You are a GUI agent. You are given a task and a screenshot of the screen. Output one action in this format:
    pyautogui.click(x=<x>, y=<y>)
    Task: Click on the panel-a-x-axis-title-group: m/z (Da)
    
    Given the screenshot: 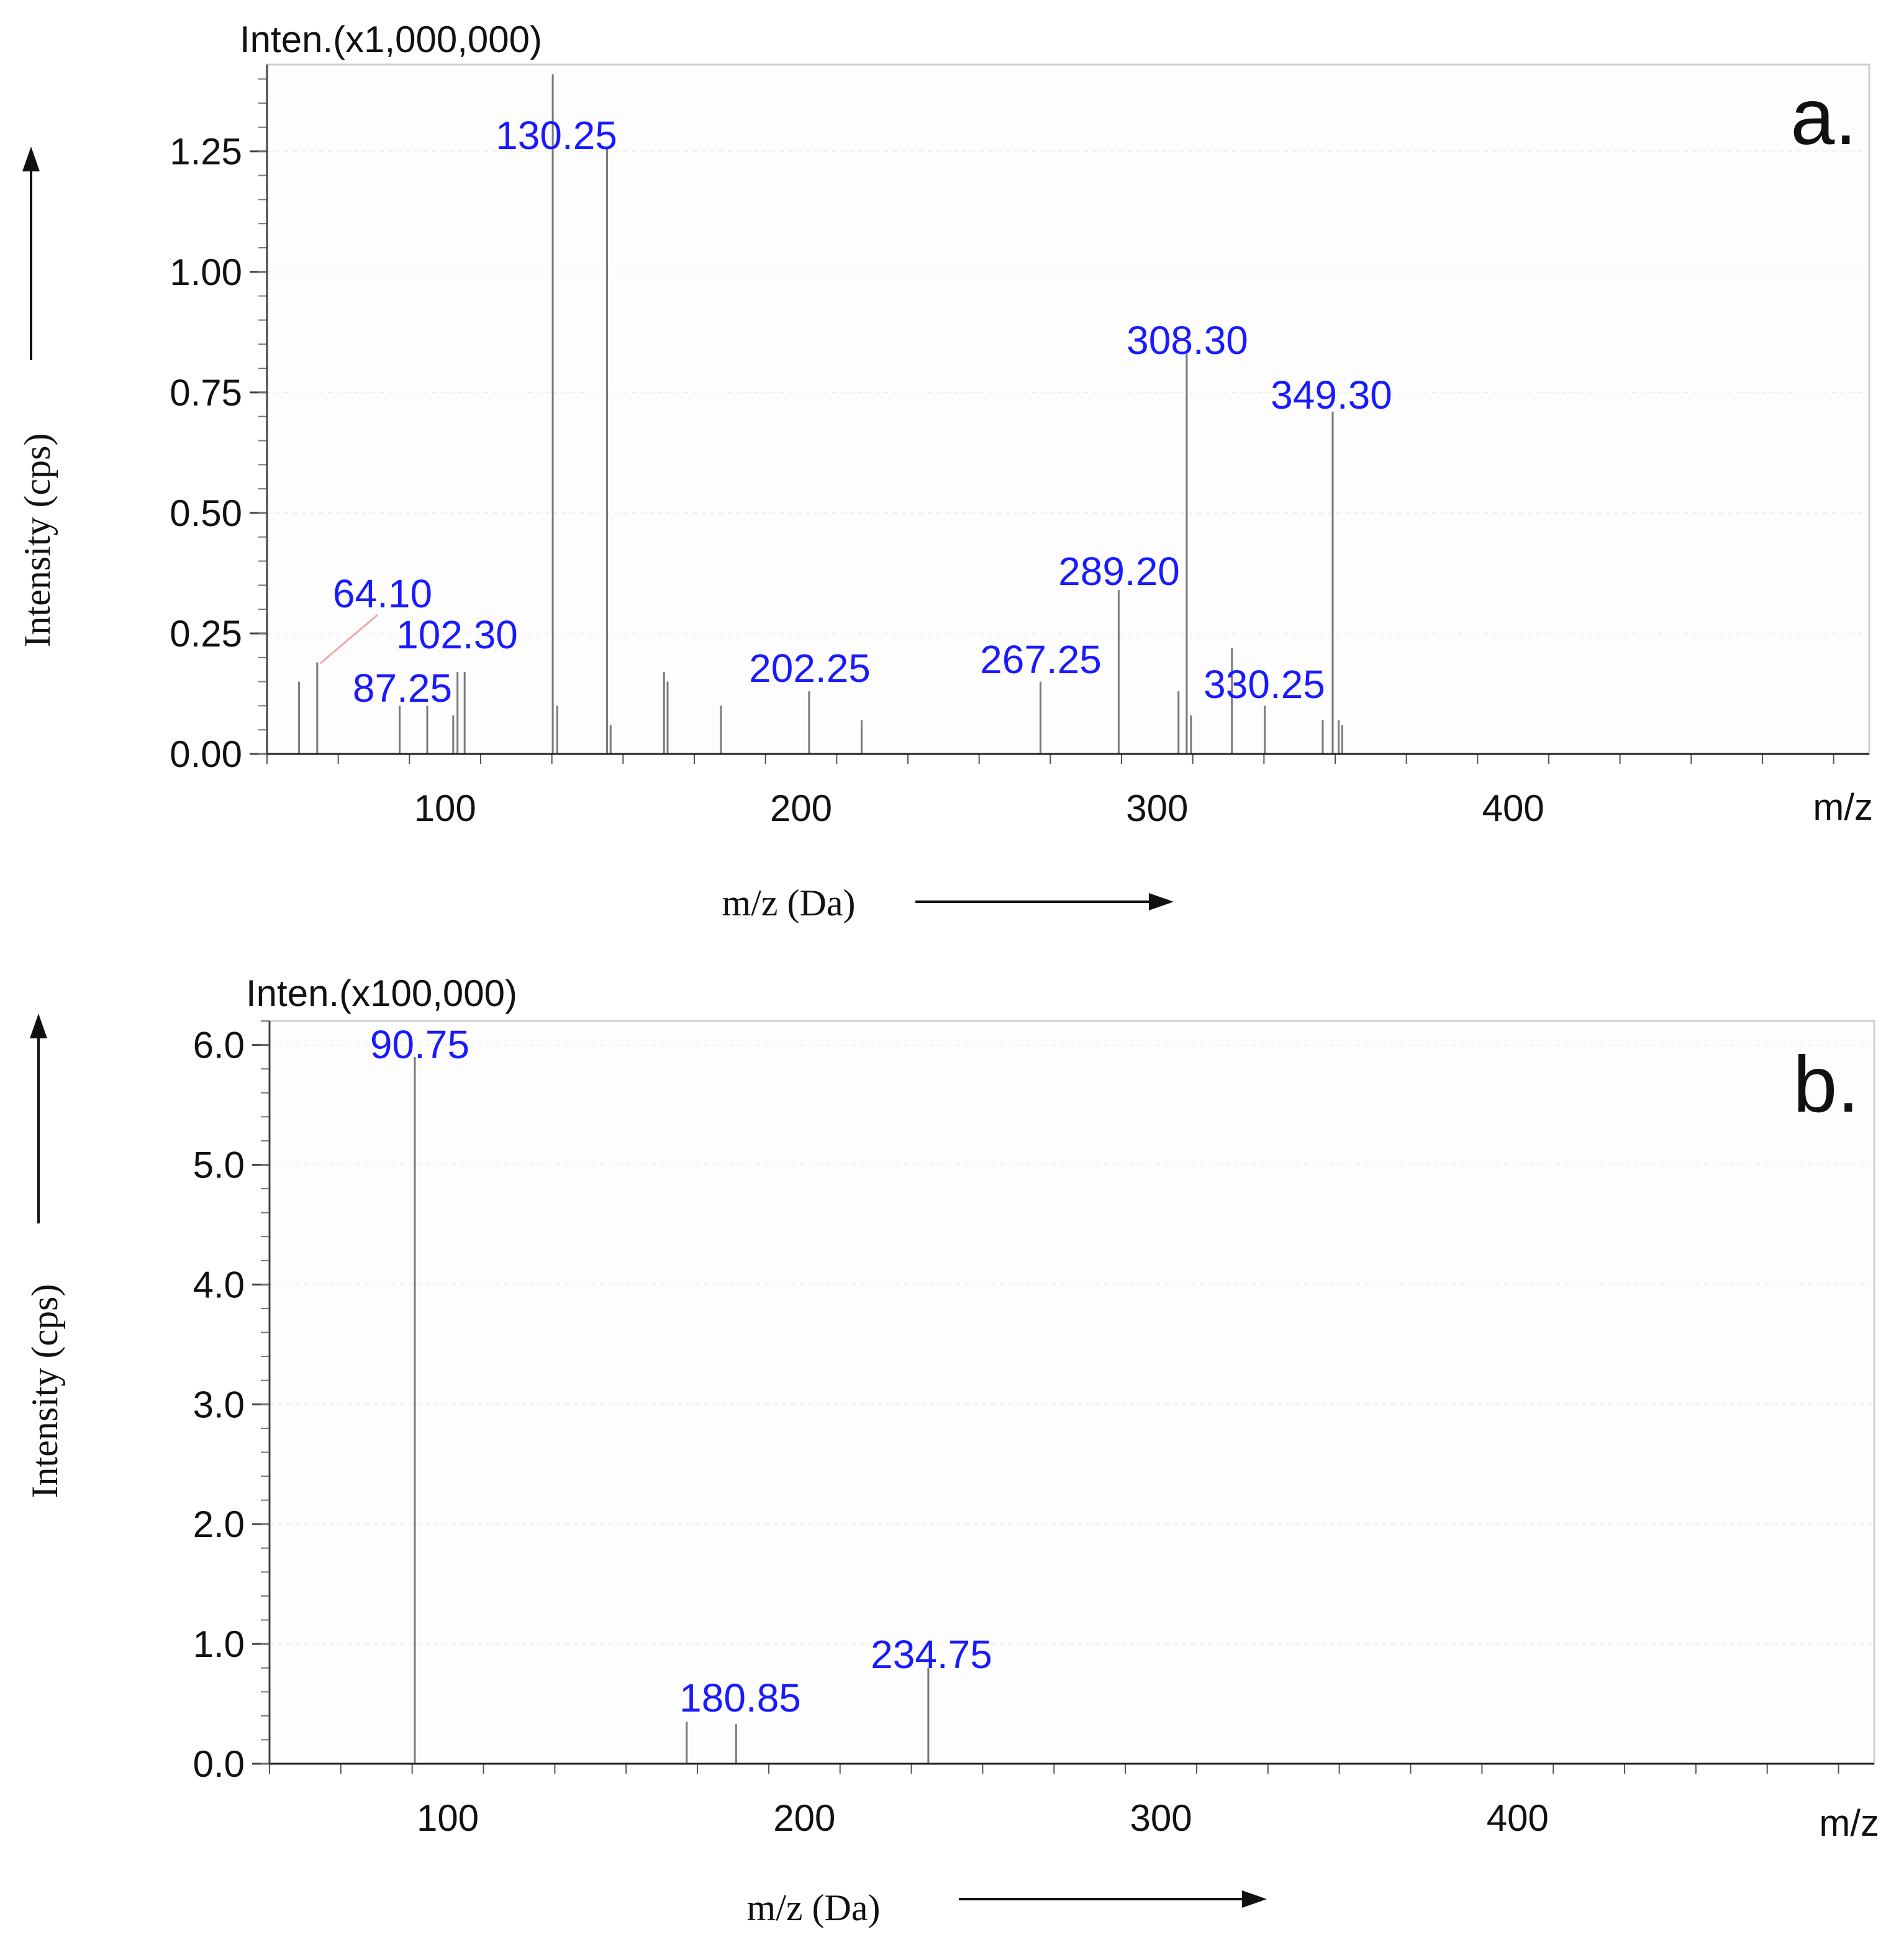 What is the action you would take?
    pyautogui.click(x=948, y=902)
    